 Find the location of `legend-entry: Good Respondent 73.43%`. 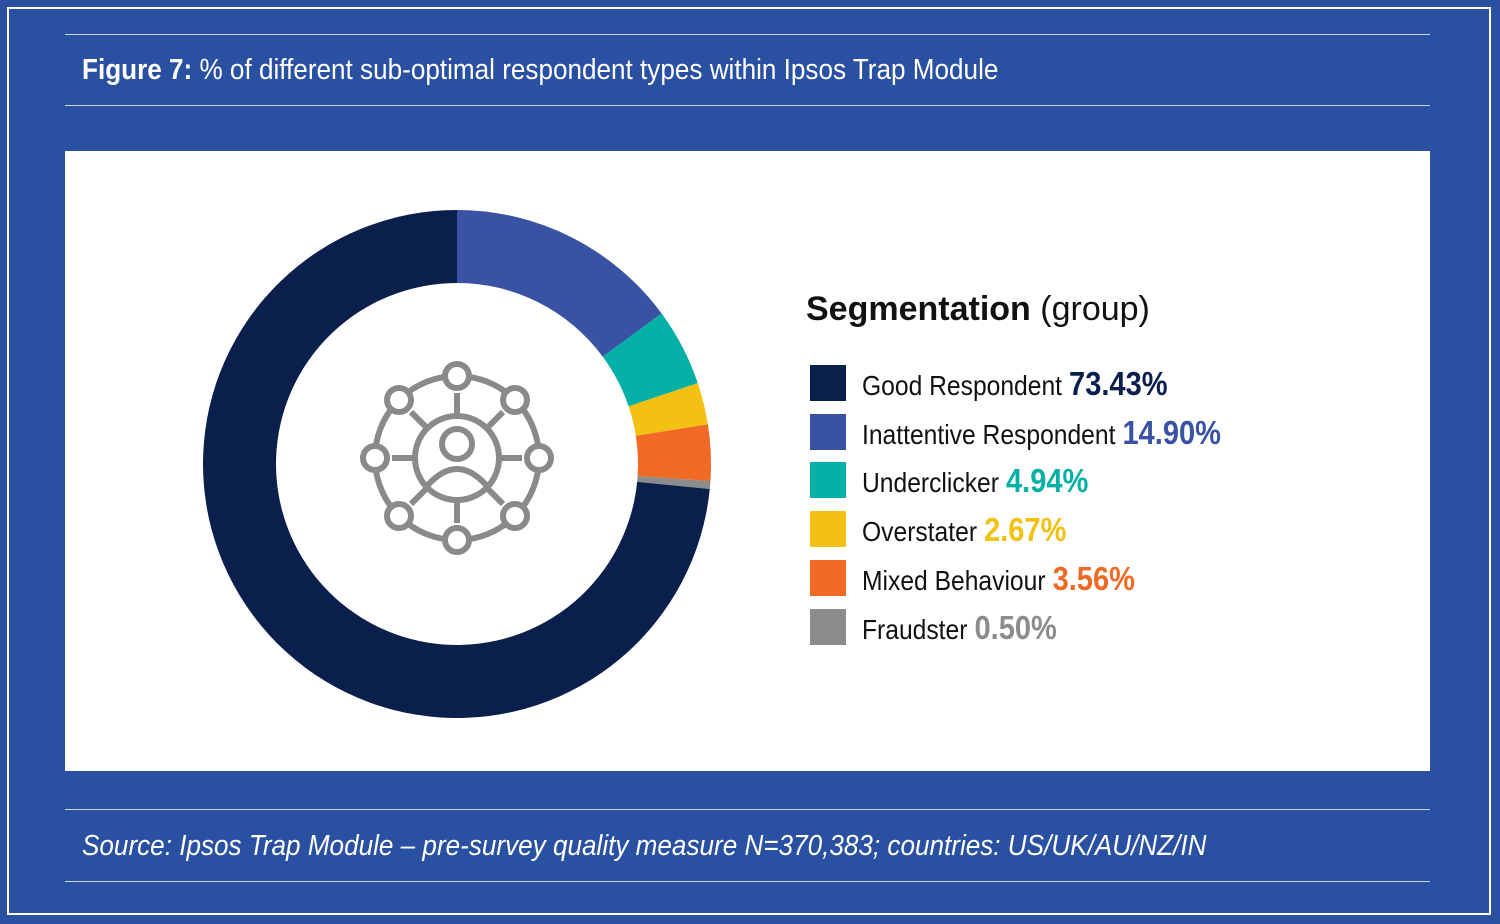

legend-entry: Good Respondent 73.43% is located at coordinates (1015, 383).